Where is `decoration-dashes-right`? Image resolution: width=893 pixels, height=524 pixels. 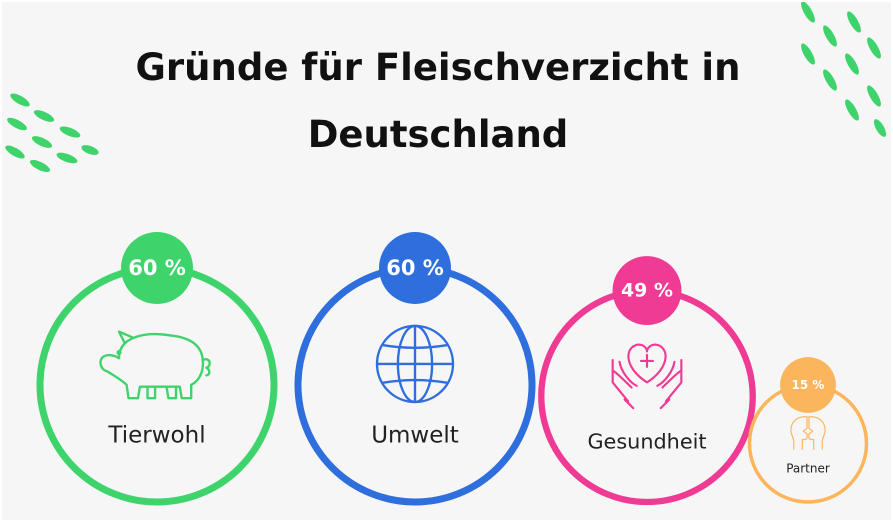
decoration-dashes-right is located at coordinates (844, 69).